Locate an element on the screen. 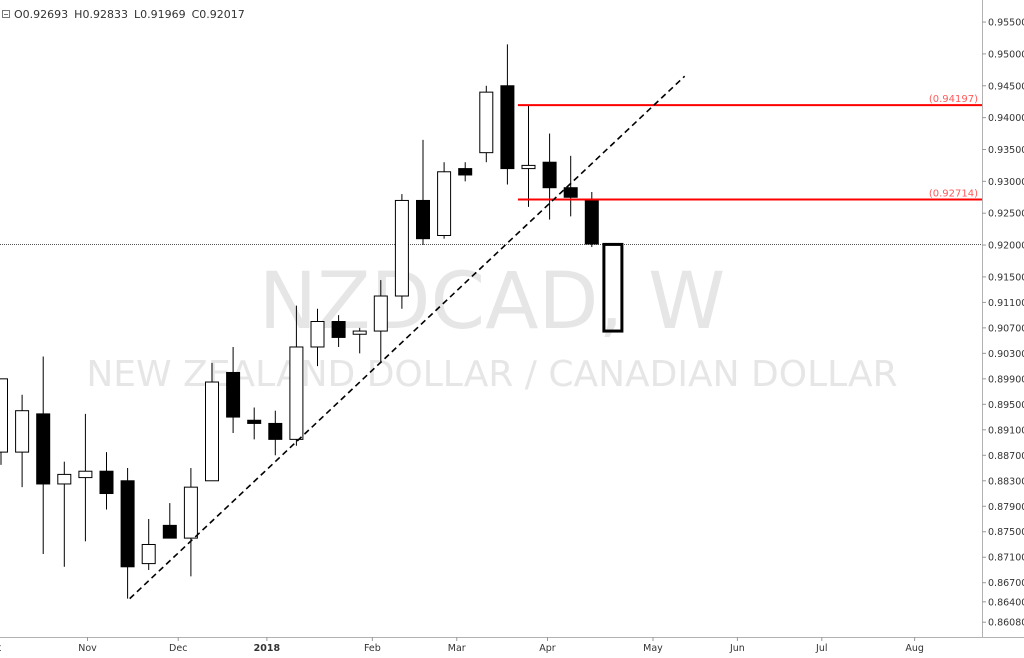 Image resolution: width=1024 pixels, height=658 pixels. y-tick-label: 0.94500 is located at coordinates (1006, 86).